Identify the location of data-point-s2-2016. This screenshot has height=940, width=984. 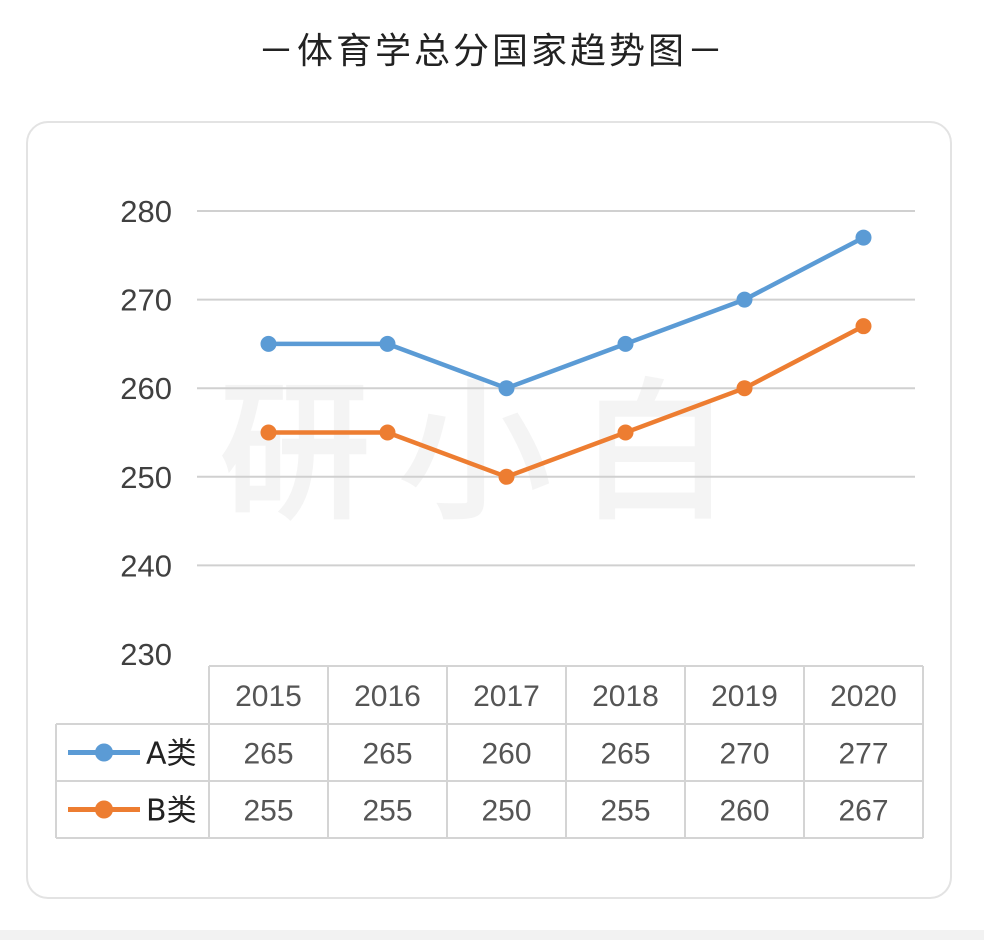
(387, 432).